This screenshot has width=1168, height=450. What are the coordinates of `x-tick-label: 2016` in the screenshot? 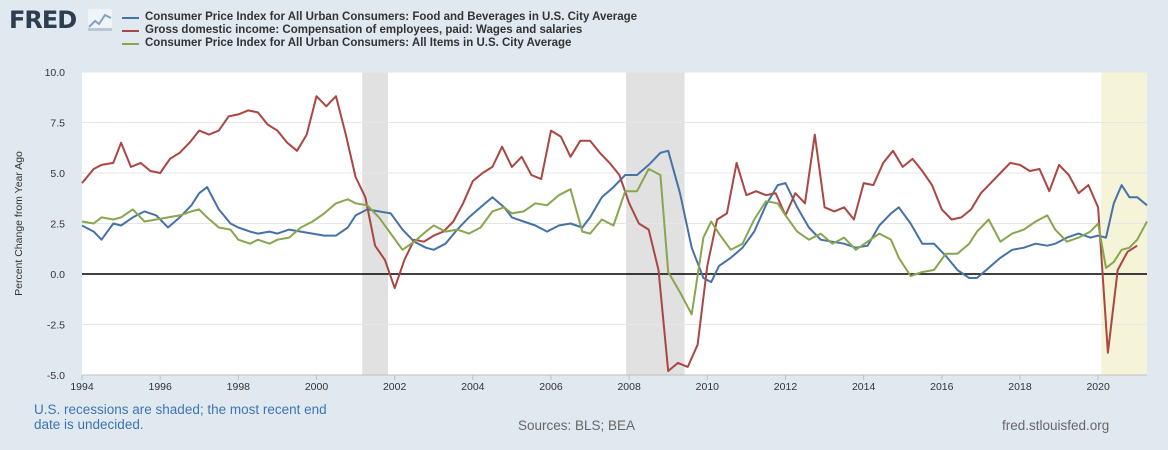 It's located at (942, 387).